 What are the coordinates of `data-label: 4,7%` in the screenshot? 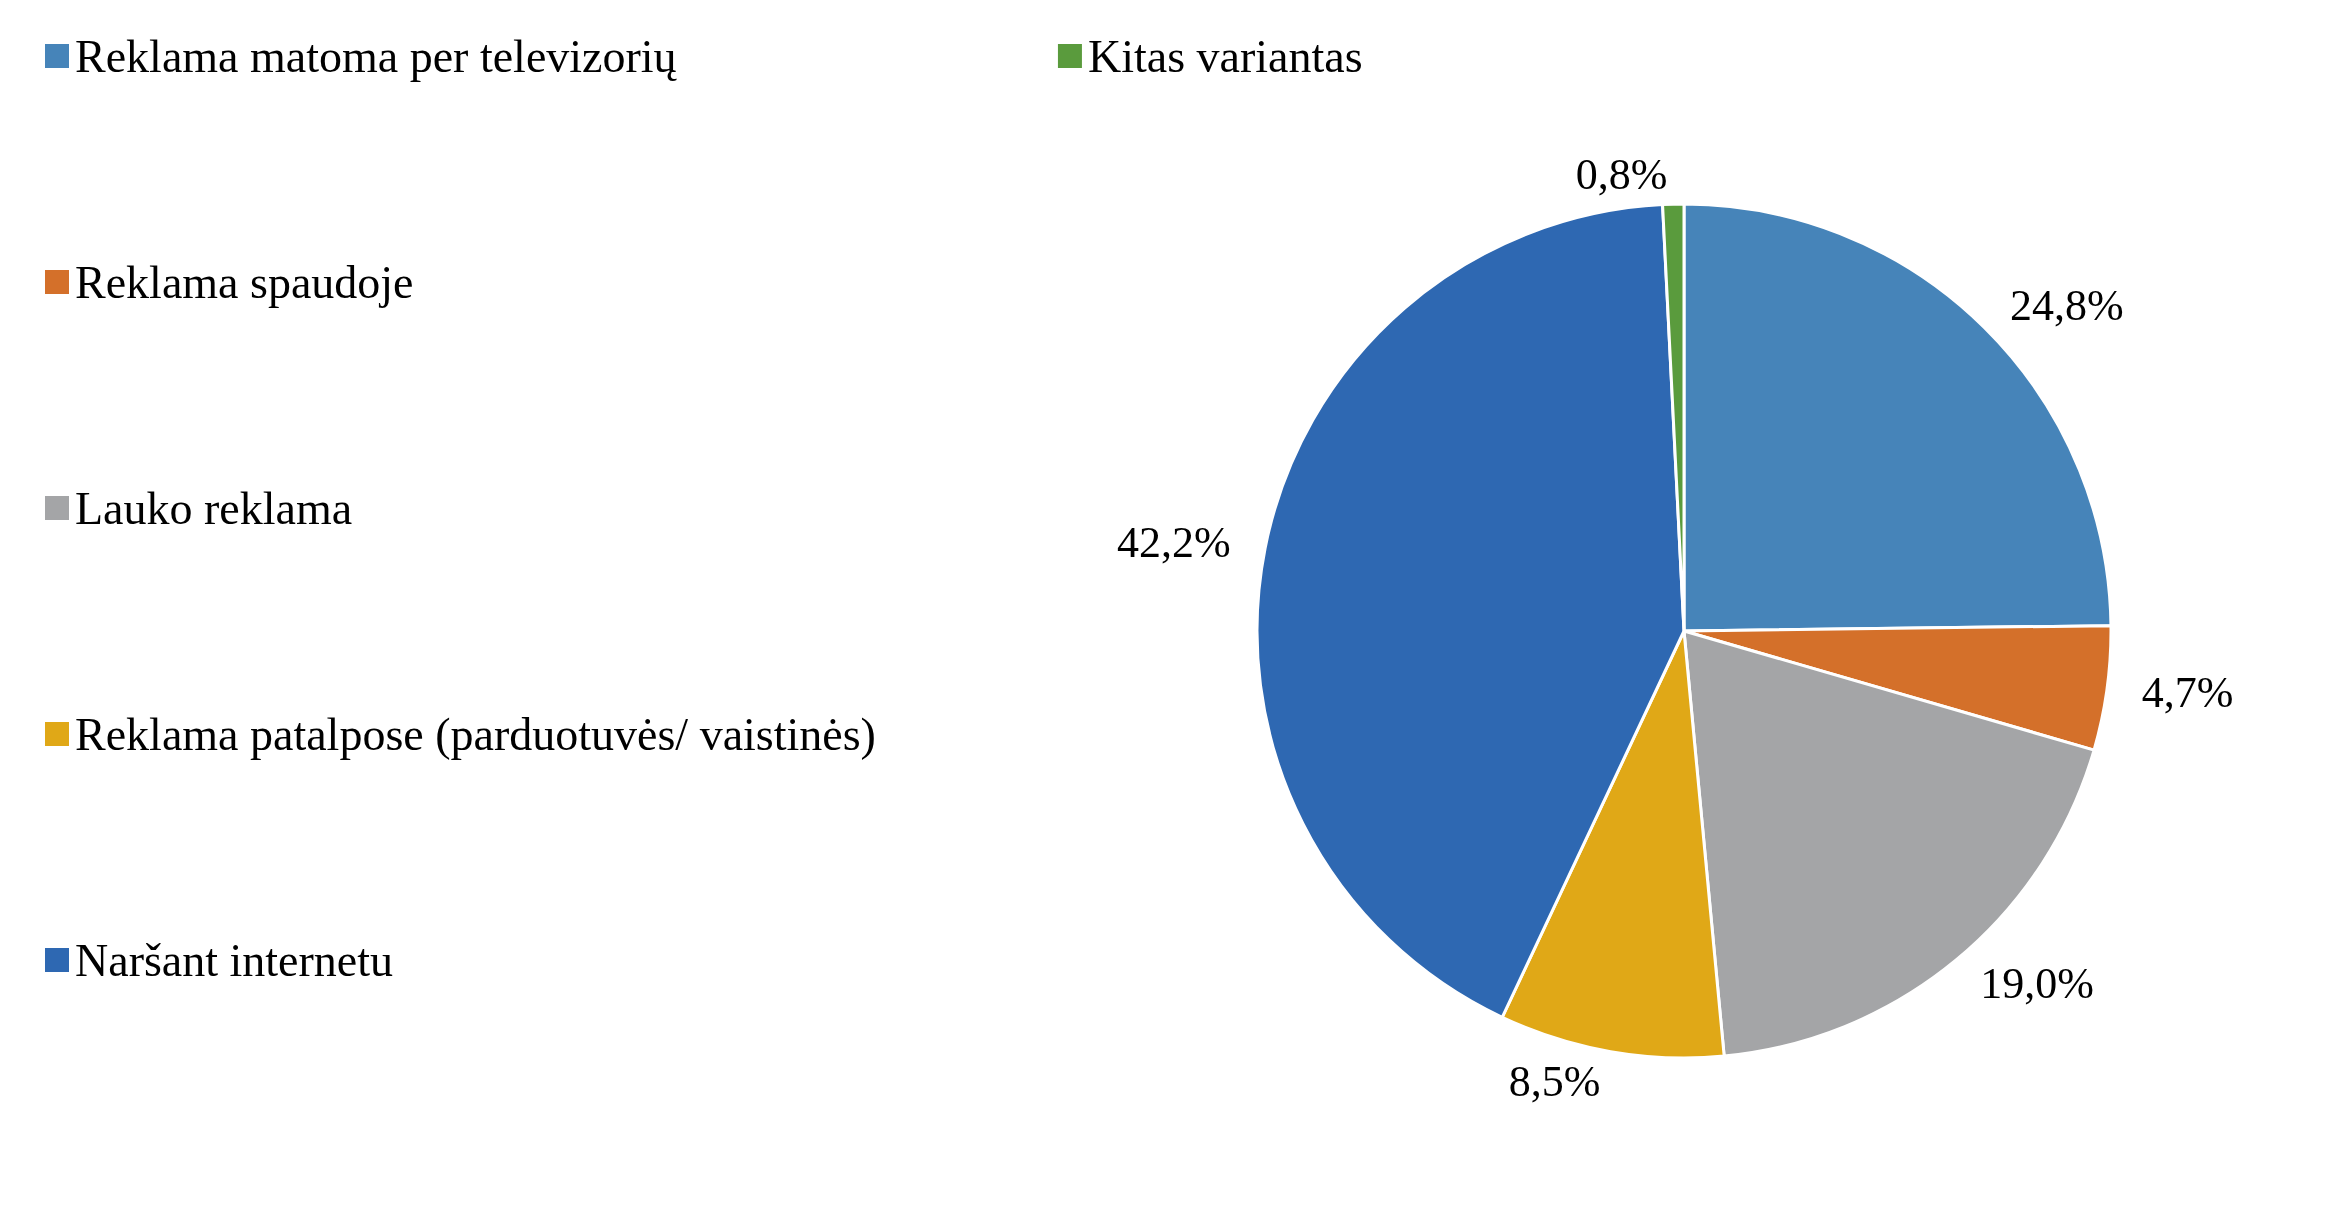 It's located at (2187, 693).